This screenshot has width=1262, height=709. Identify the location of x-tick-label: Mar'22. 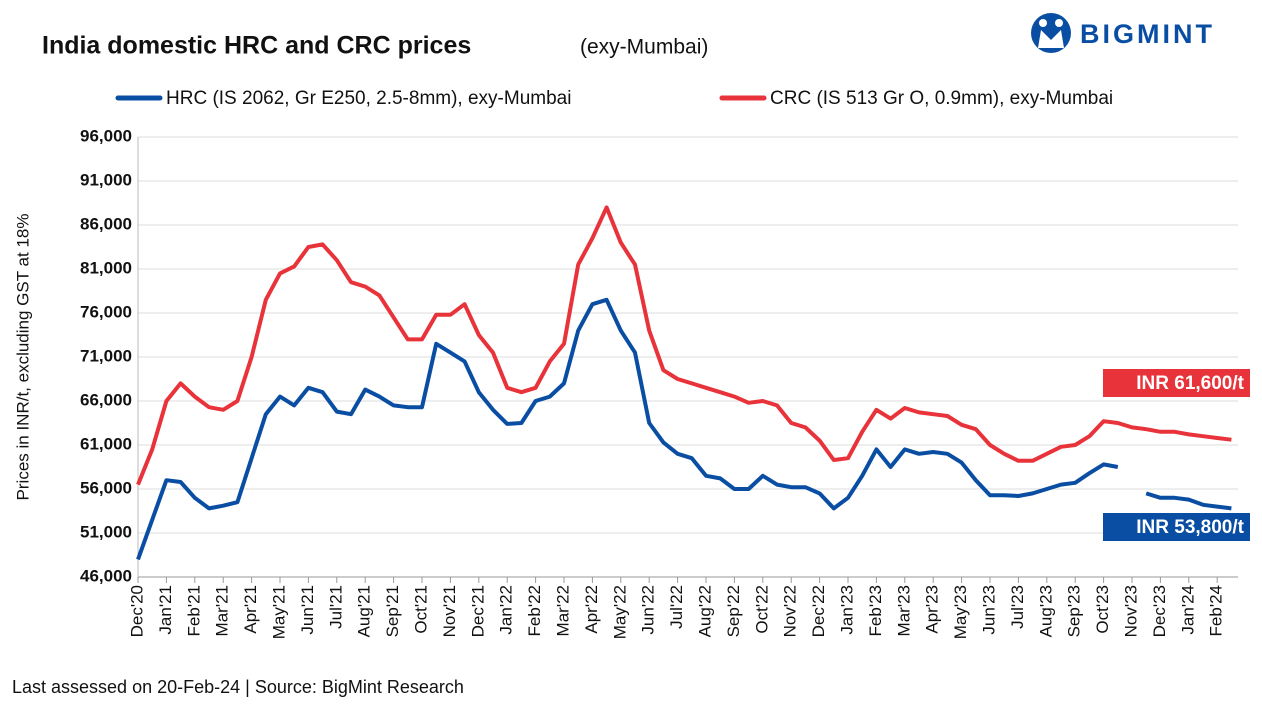
(562, 610).